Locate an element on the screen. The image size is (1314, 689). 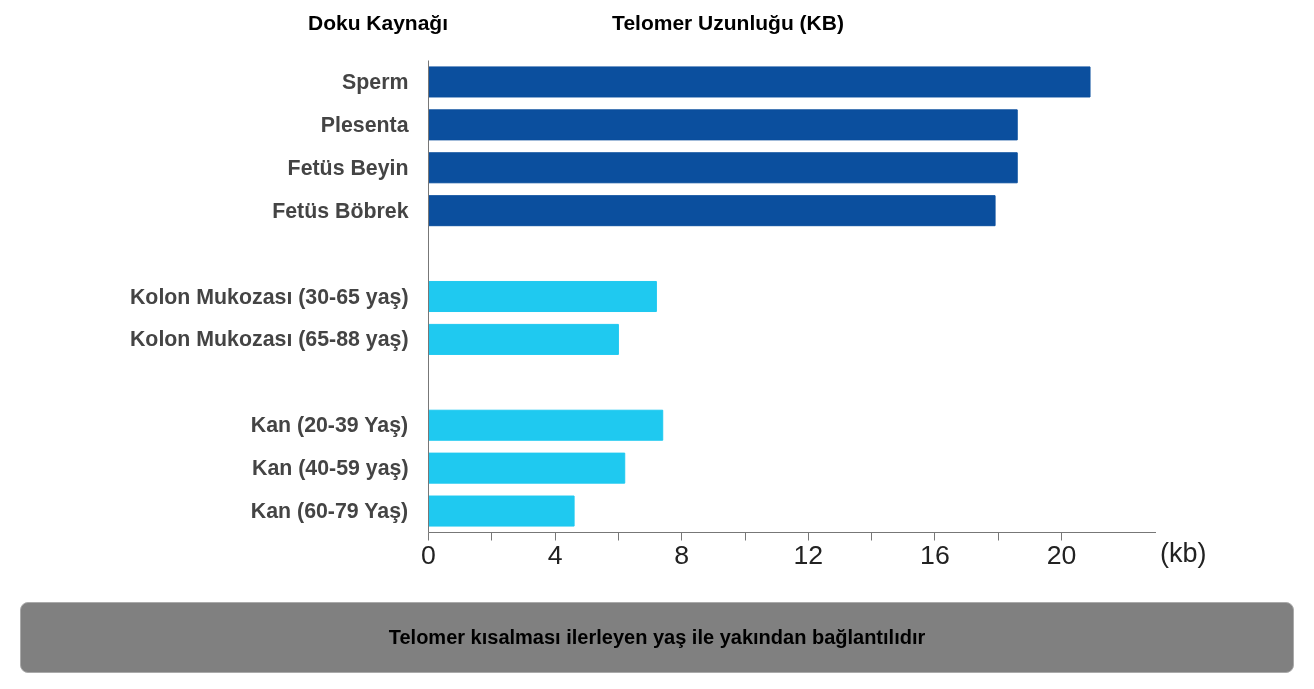
y-tick-label: Fetüs Böbrek is located at coordinates (340, 210).